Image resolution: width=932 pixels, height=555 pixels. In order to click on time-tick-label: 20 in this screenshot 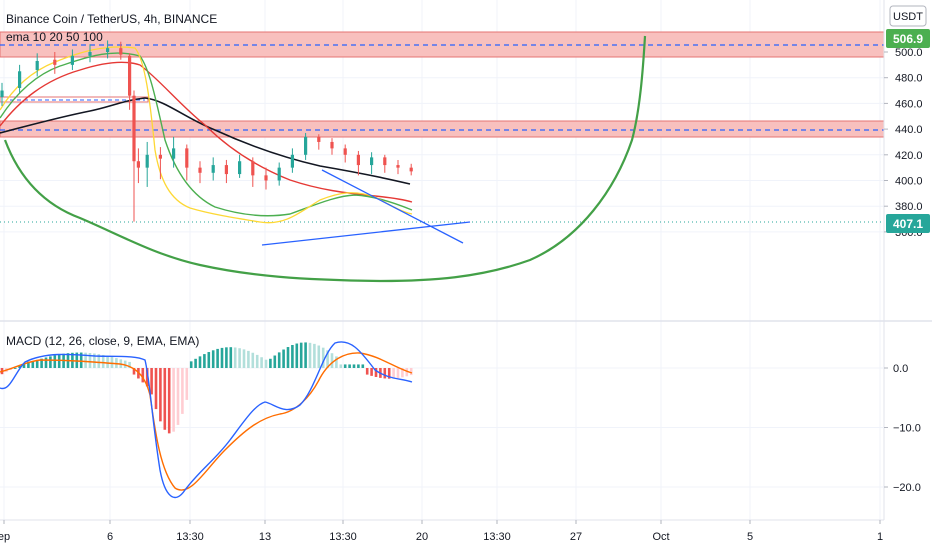, I will do `click(422, 537)`.